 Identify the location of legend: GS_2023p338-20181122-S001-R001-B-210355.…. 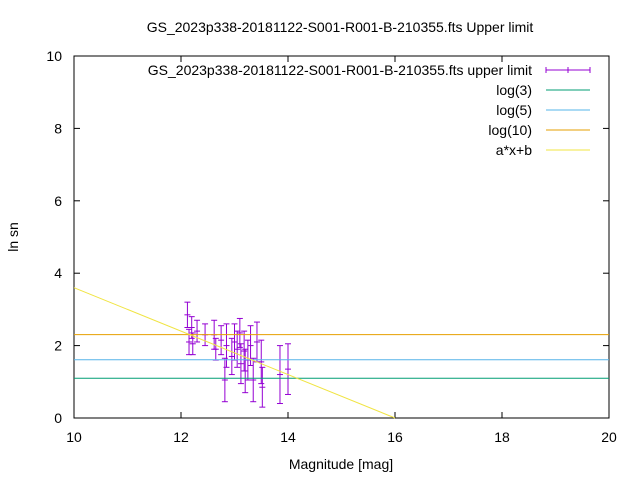
(369, 110).